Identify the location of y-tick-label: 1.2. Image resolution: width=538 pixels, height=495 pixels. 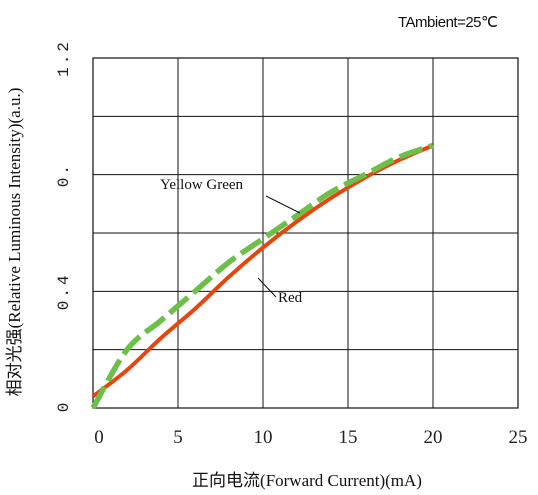
(64, 58).